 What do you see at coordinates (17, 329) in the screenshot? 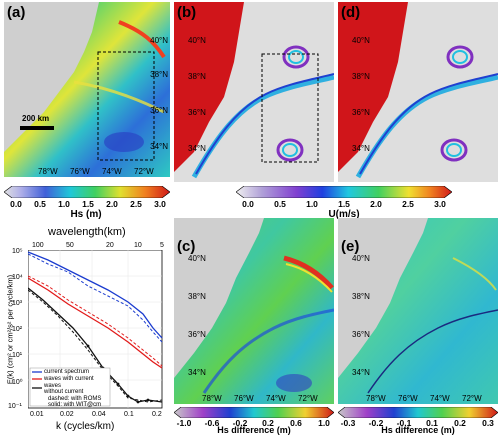
I see `y-tick: 10²` at bounding box center [17, 329].